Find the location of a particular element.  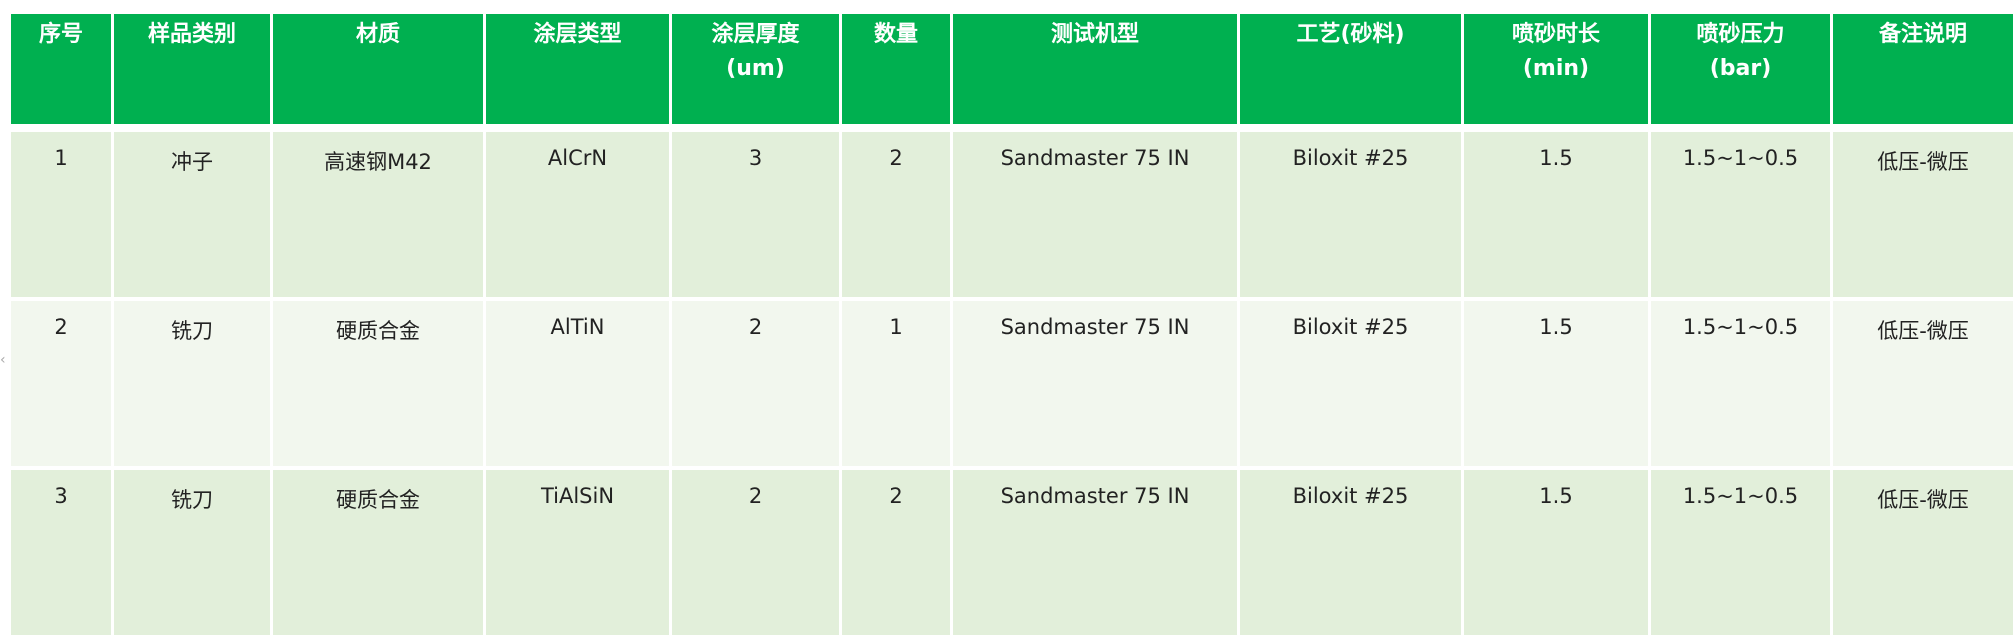

header-label: 材质 is located at coordinates (377, 34).